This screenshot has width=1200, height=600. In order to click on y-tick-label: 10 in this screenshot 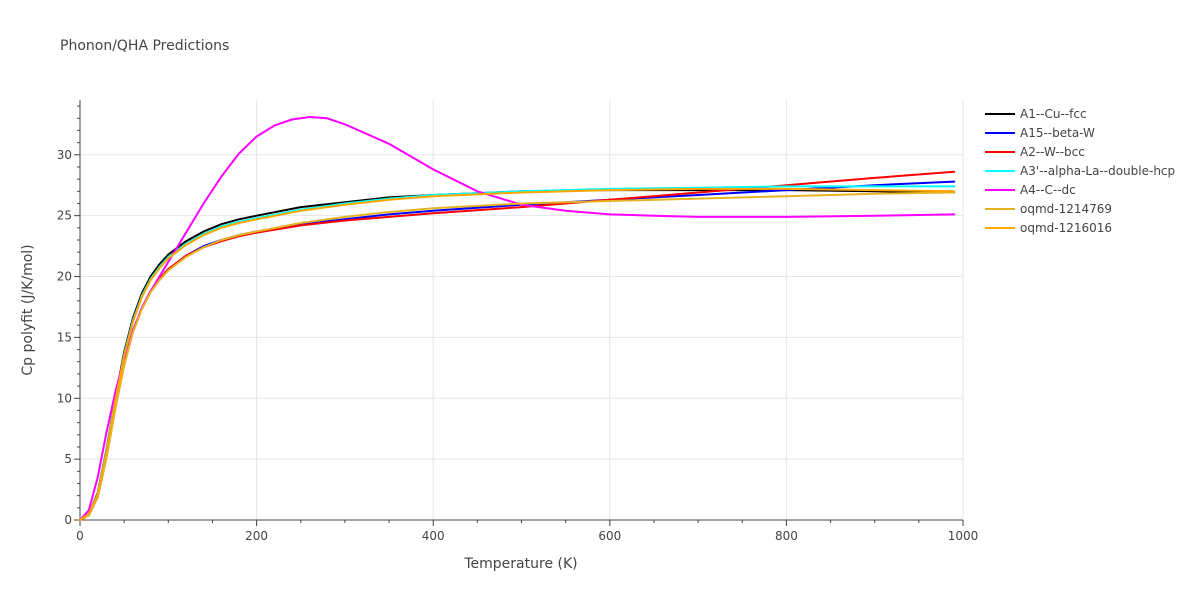, I will do `click(64, 398)`.